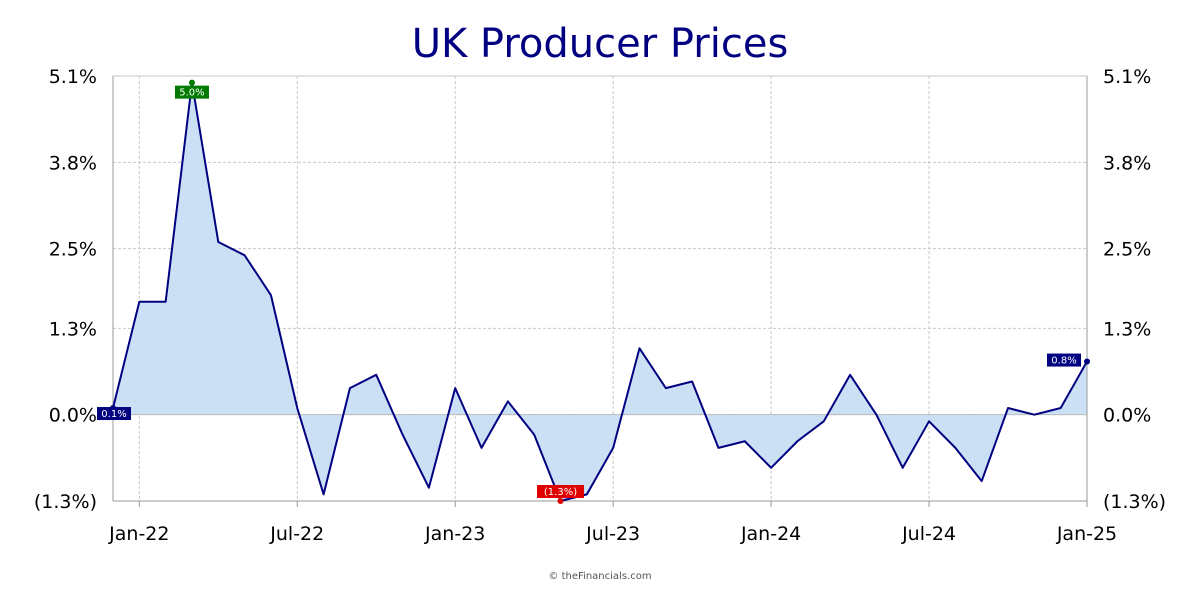  I want to click on annotation-box-first, so click(114, 414).